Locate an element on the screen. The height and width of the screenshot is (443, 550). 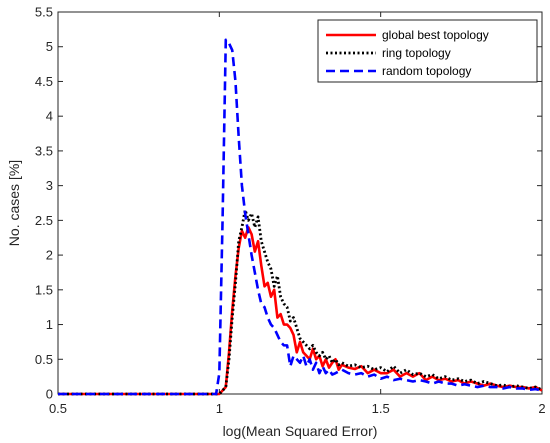
y-tick-label: 1 is located at coordinates (49, 324).